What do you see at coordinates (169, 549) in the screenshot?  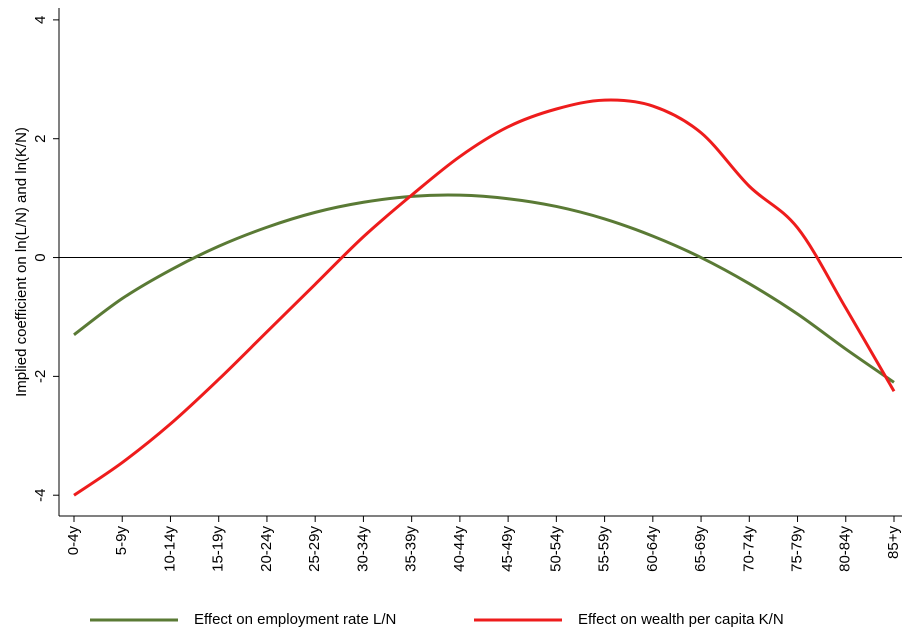 I see `x-tick-label: 10-14y` at bounding box center [169, 549].